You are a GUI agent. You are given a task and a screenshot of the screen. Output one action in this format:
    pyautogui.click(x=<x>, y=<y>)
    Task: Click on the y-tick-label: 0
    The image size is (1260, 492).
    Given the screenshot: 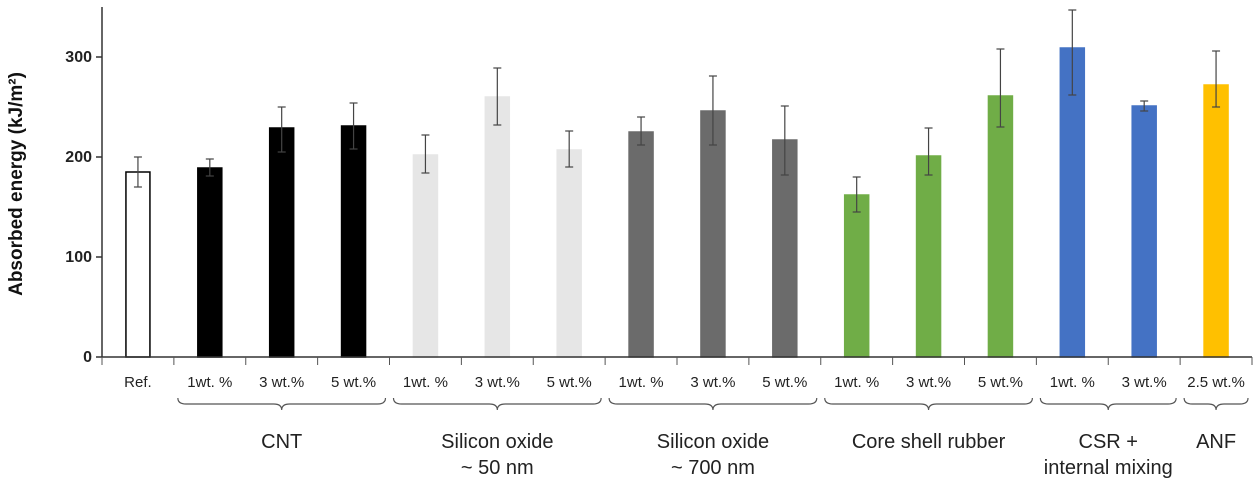 What is the action you would take?
    pyautogui.click(x=87, y=357)
    